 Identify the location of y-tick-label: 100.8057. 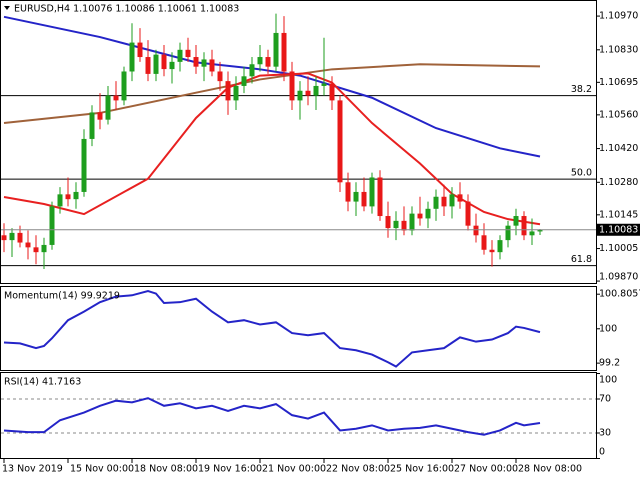
(619, 294).